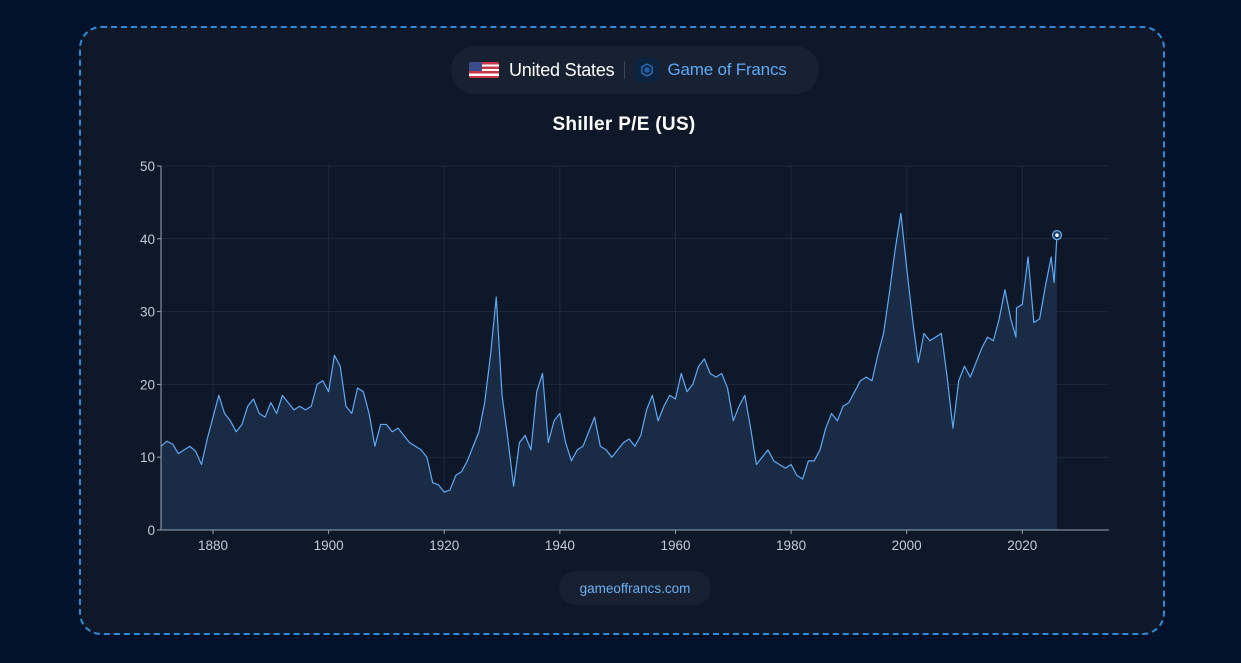 The image size is (1241, 663). Describe the element at coordinates (151, 530) in the screenshot. I see `y-tick-label: 0` at that location.